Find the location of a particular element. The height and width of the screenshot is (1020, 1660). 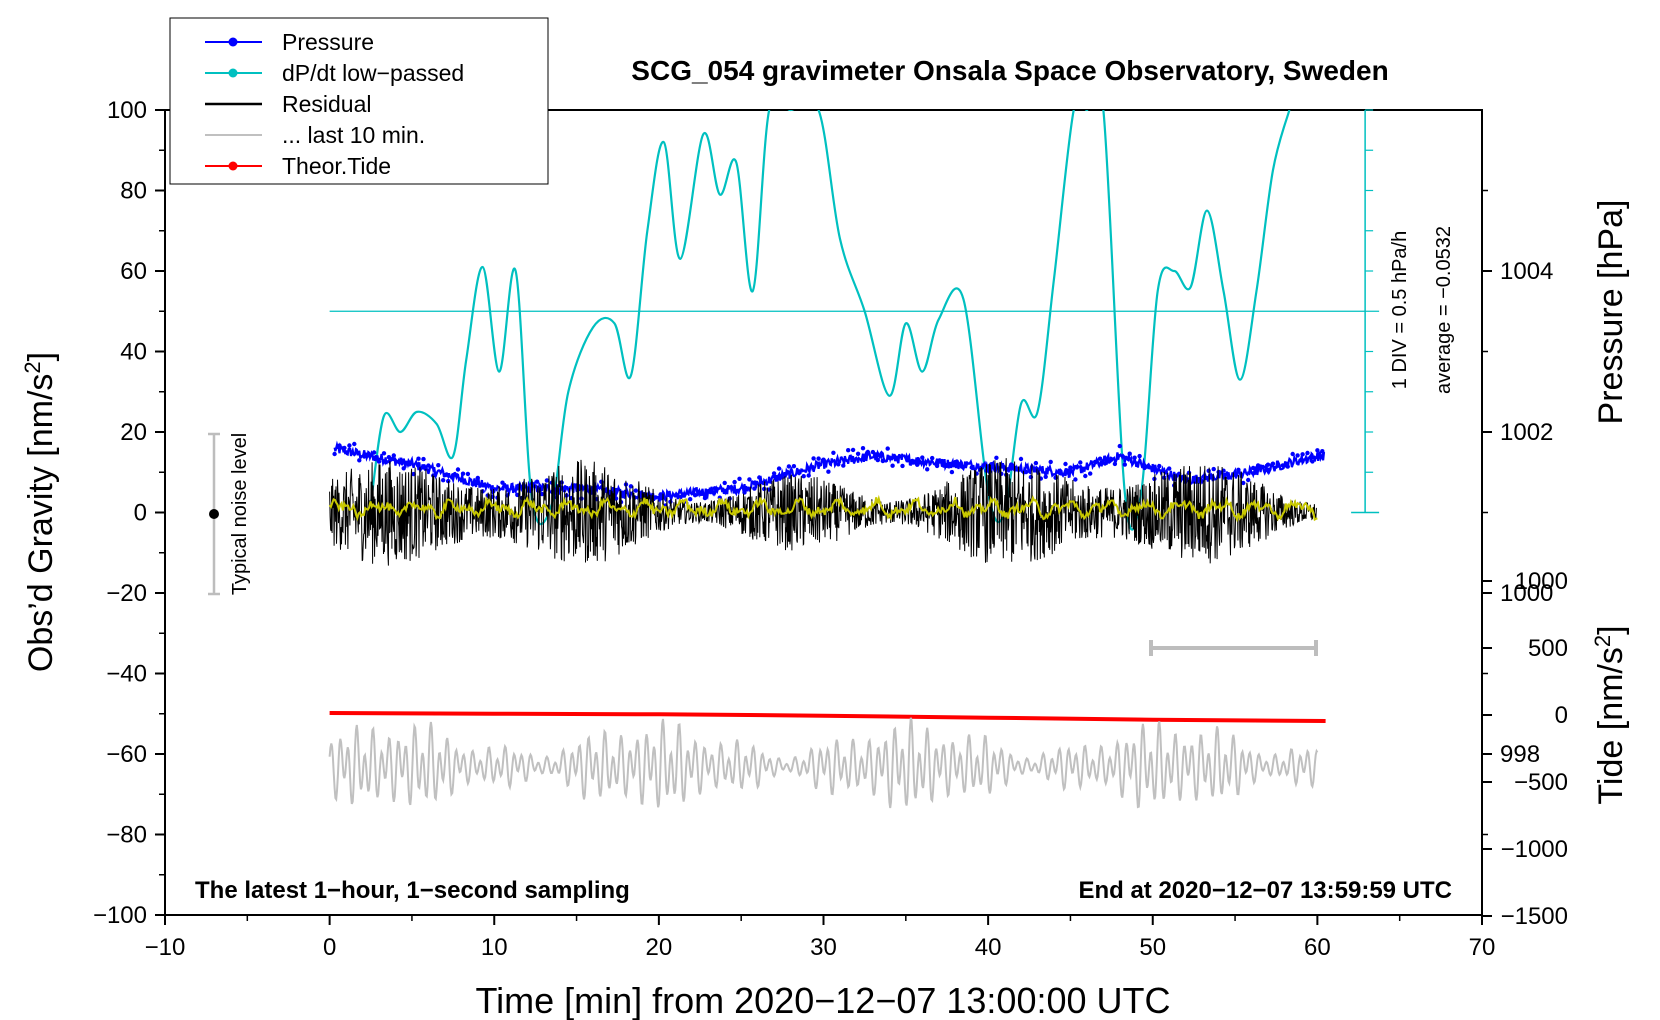

x-tick-label: 60 is located at coordinates (1317, 947).